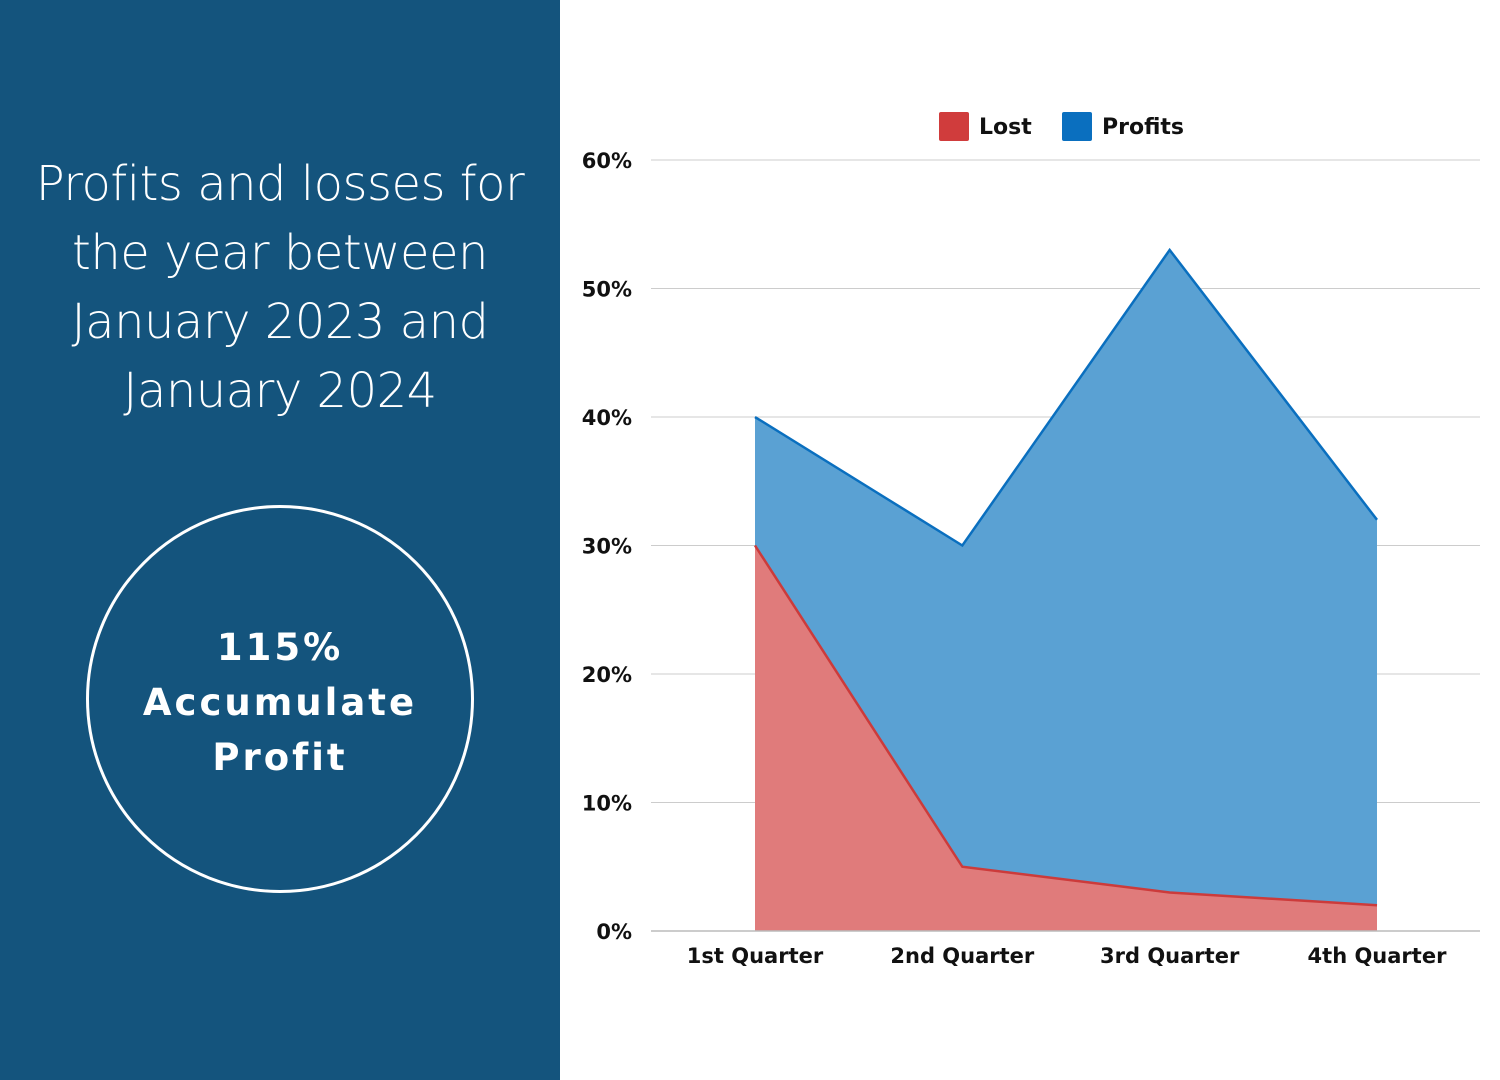  I want to click on y-tick-label: 50%, so click(607, 290).